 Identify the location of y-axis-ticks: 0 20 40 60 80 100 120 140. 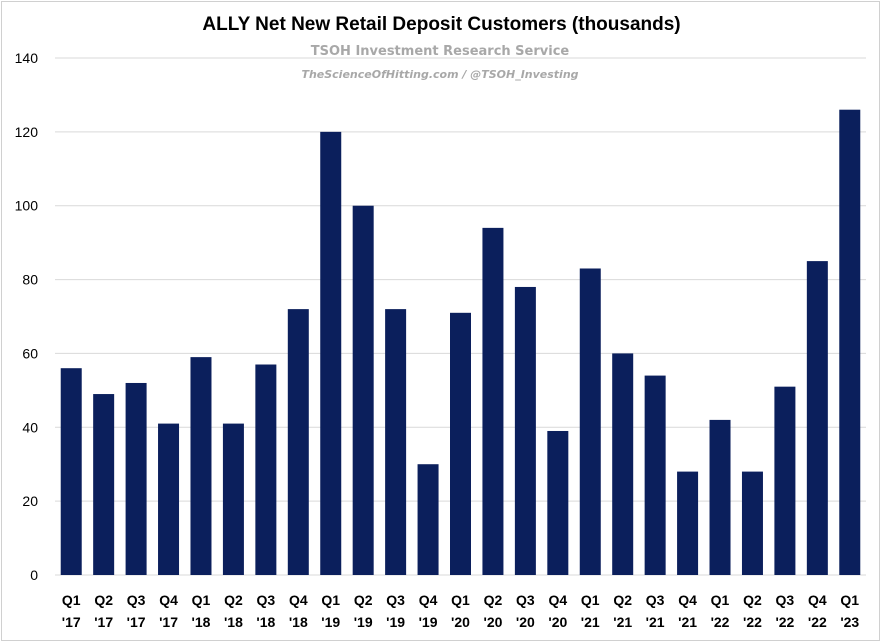
(27, 316).